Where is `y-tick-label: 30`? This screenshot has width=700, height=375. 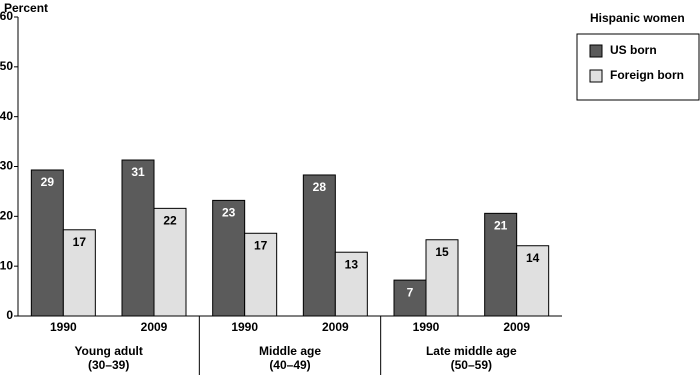
y-tick-label: 30 is located at coordinates (6, 166).